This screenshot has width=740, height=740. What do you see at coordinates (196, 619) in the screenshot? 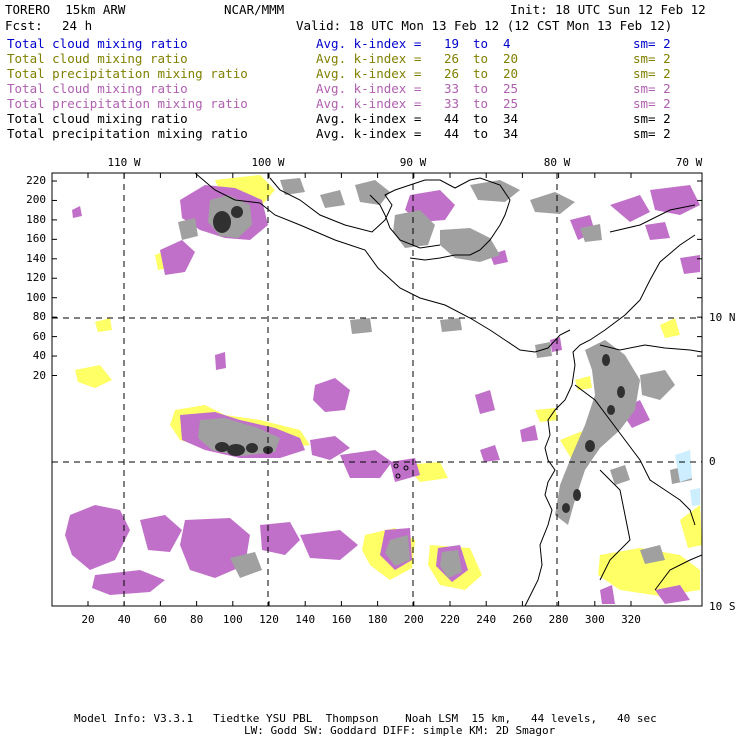
I see `x-grid-index-label: 80` at bounding box center [196, 619].